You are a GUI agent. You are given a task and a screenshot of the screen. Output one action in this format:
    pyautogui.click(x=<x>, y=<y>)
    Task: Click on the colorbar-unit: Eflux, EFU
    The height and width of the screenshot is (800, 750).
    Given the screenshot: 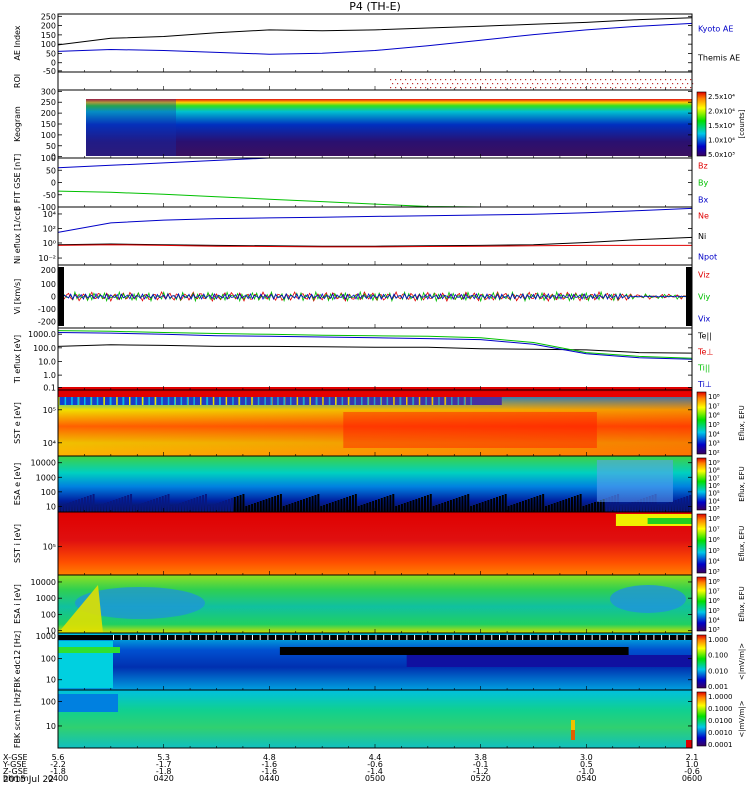 What is the action you would take?
    pyautogui.click(x=742, y=543)
    